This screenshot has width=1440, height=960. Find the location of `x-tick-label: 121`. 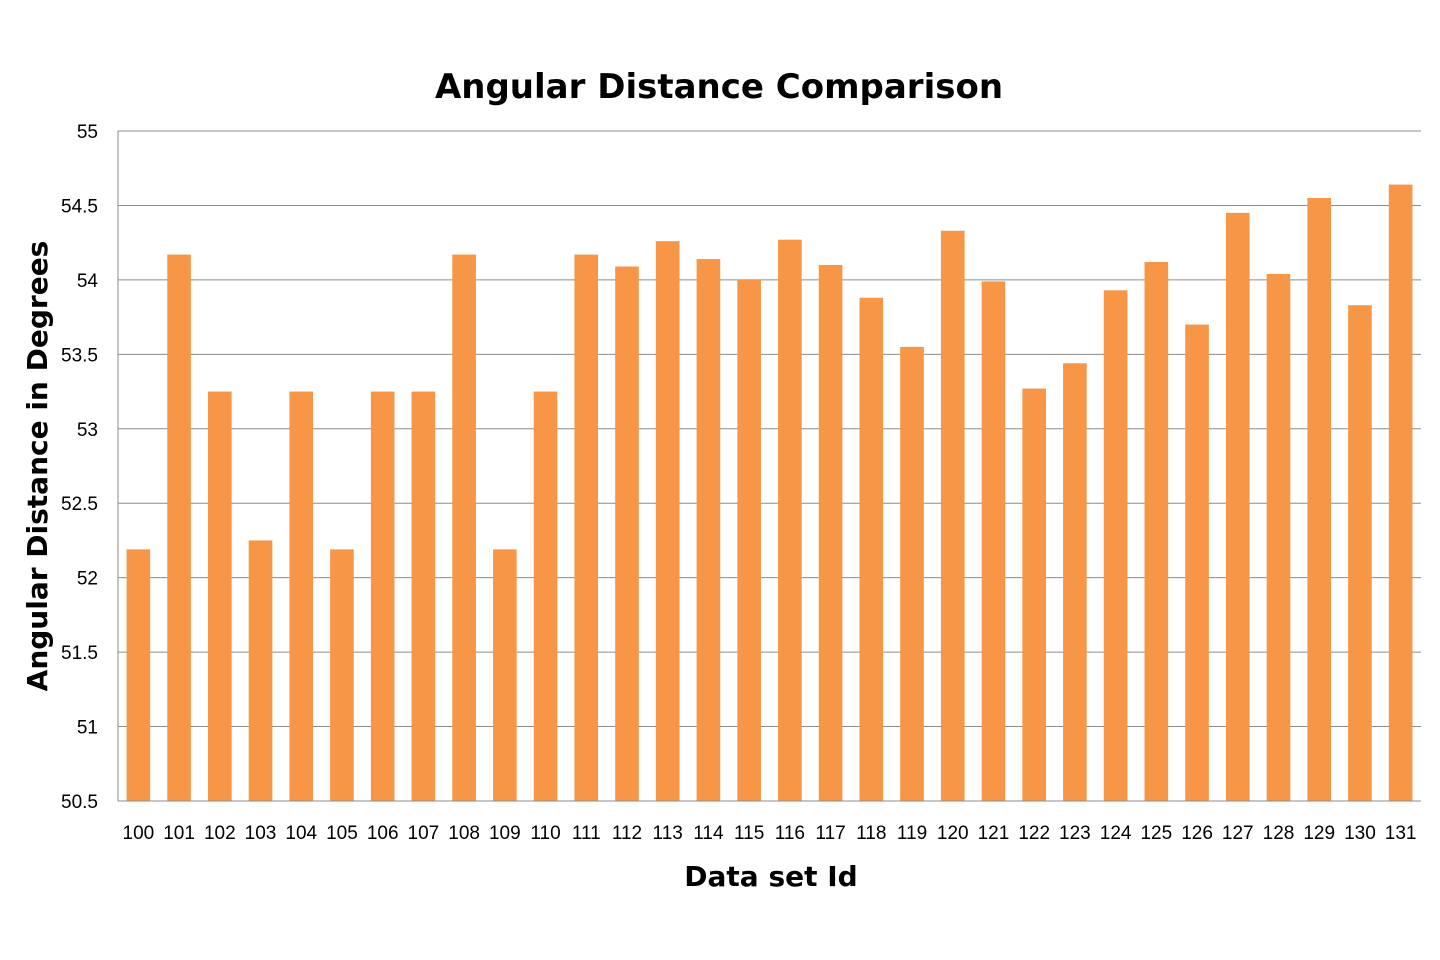

x-tick-label: 121 is located at coordinates (994, 833).